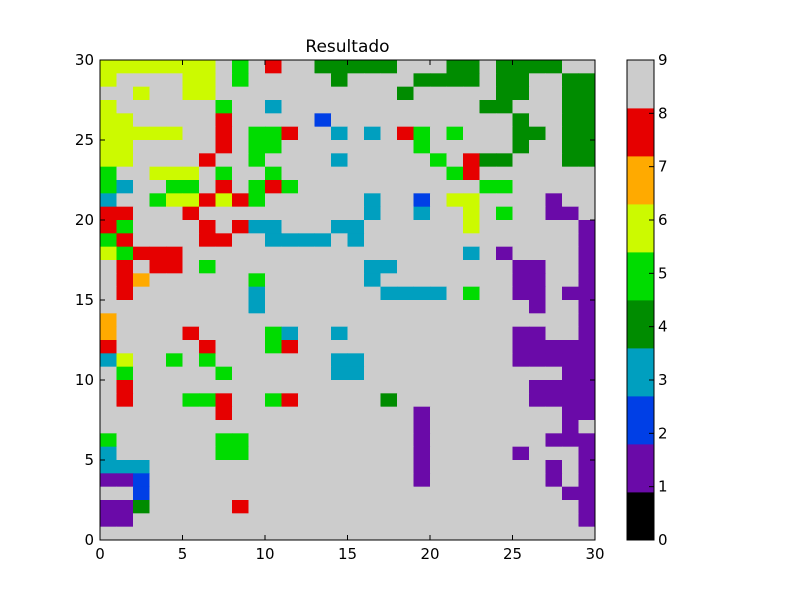  What do you see at coordinates (663, 487) in the screenshot?
I see `colorbar-tick-label: 1` at bounding box center [663, 487].